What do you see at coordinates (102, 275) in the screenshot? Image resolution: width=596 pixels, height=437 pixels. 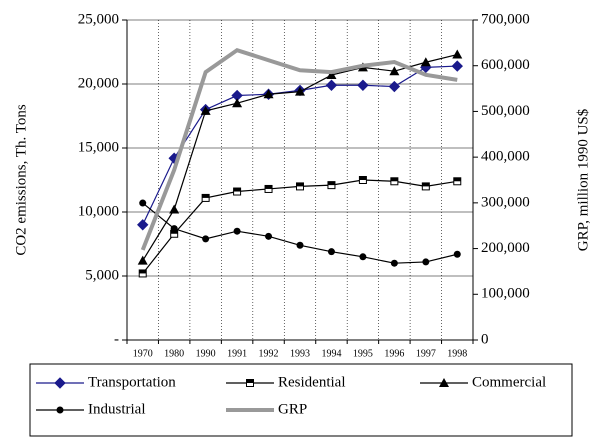 I see `y-tick-label: 5,000` at bounding box center [102, 275].